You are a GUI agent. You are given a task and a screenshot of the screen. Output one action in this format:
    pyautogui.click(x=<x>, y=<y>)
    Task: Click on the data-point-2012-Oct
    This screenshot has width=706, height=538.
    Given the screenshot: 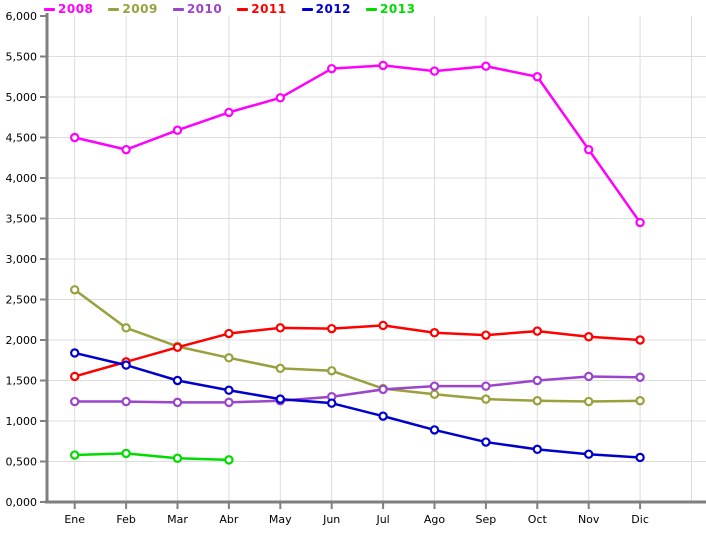 What is the action you would take?
    pyautogui.click(x=537, y=449)
    